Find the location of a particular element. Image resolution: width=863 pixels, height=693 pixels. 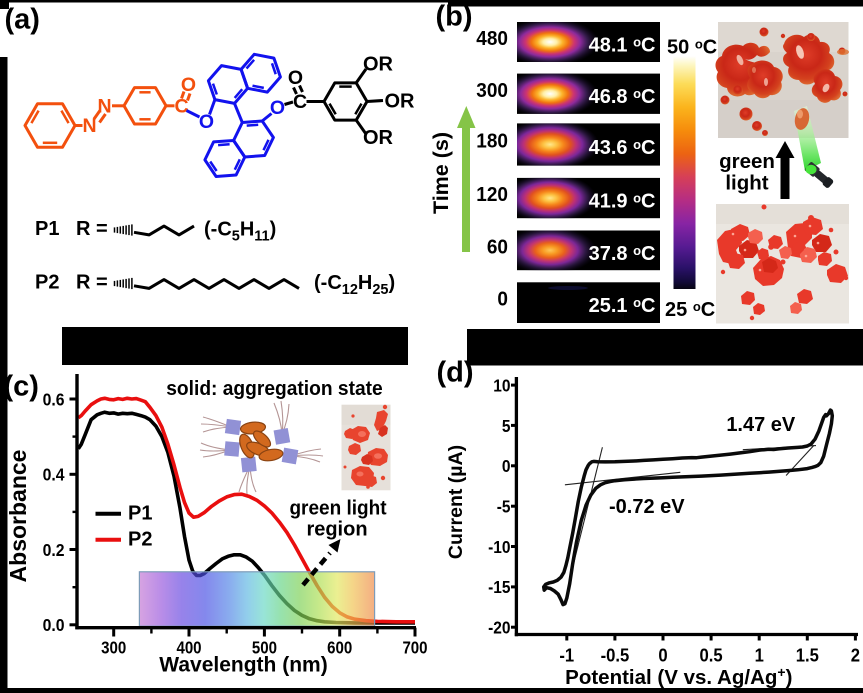

svg-text: green is located at coordinates (747, 161).